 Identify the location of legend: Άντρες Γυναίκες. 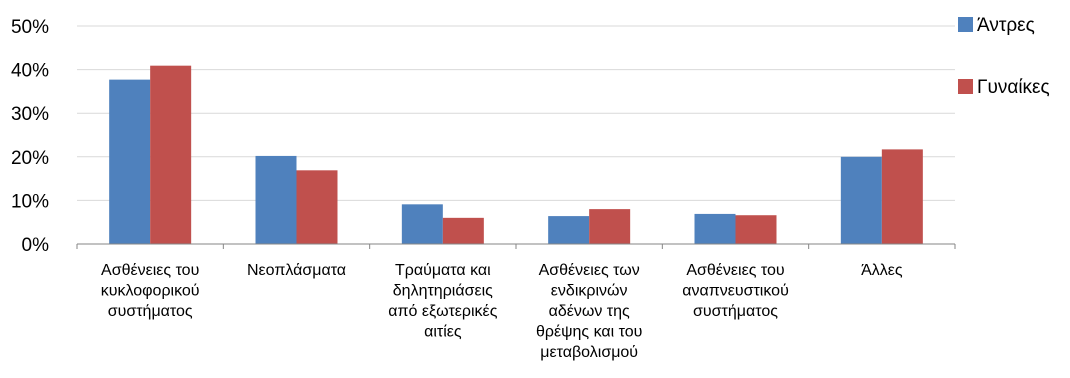
(1004, 56).